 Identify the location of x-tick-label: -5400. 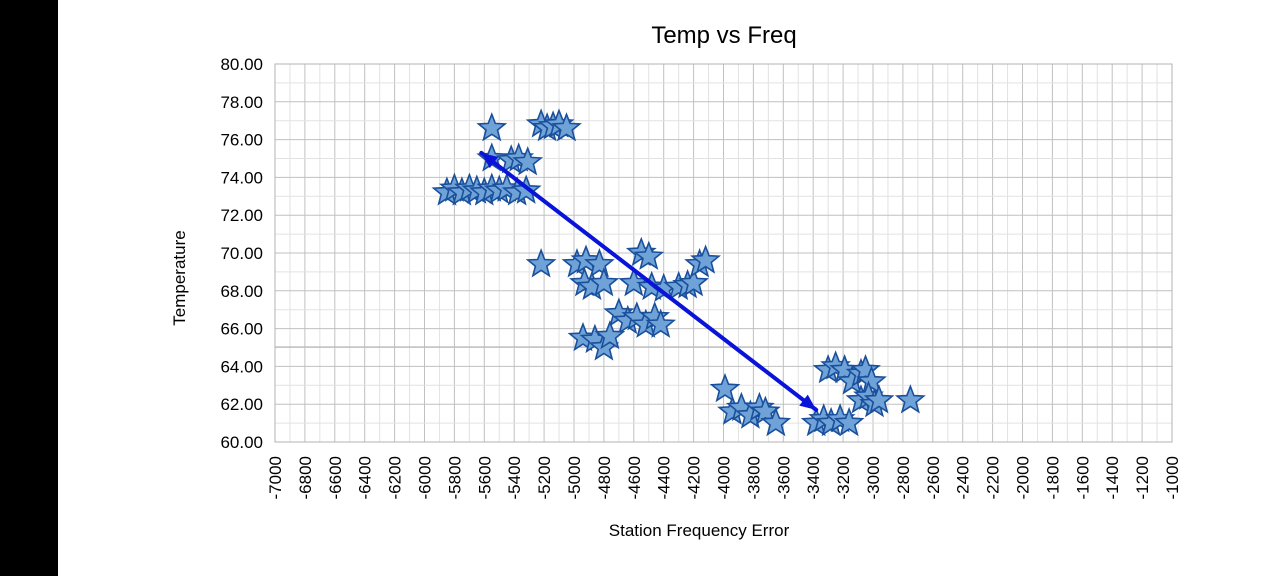
(514, 477).